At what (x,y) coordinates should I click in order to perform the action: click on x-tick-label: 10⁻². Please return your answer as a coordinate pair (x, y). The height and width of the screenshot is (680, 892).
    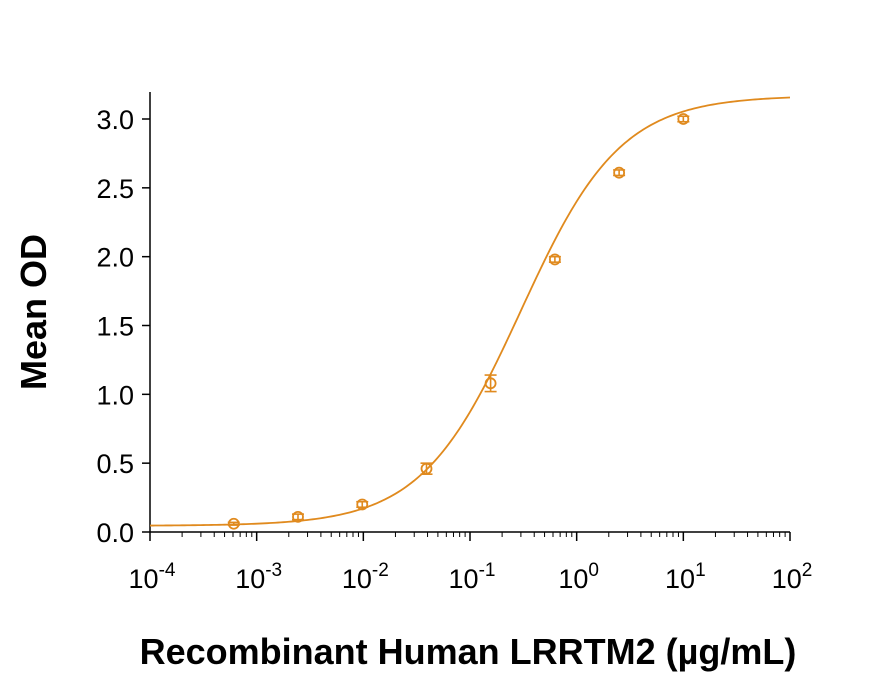
    Looking at the image, I should click on (365, 577).